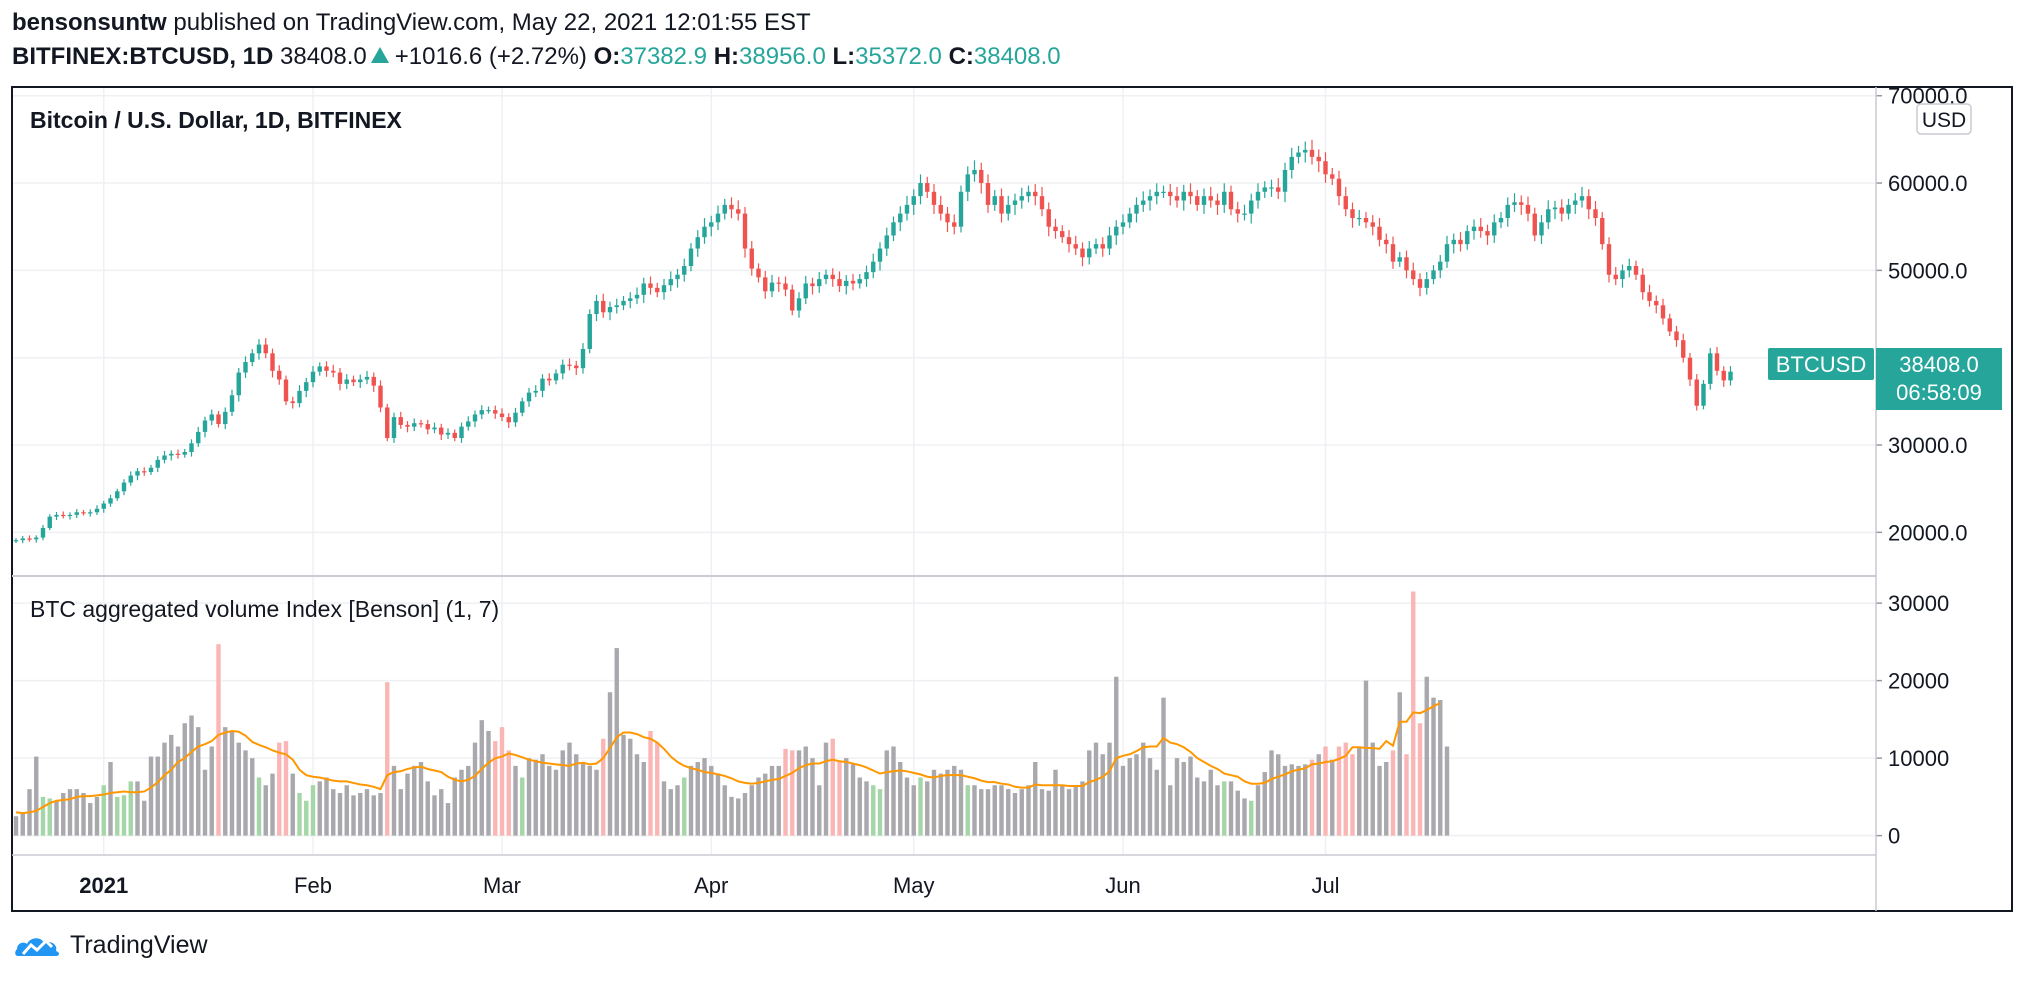  What do you see at coordinates (111, 945) in the screenshot?
I see `footer-brand: TradingView` at bounding box center [111, 945].